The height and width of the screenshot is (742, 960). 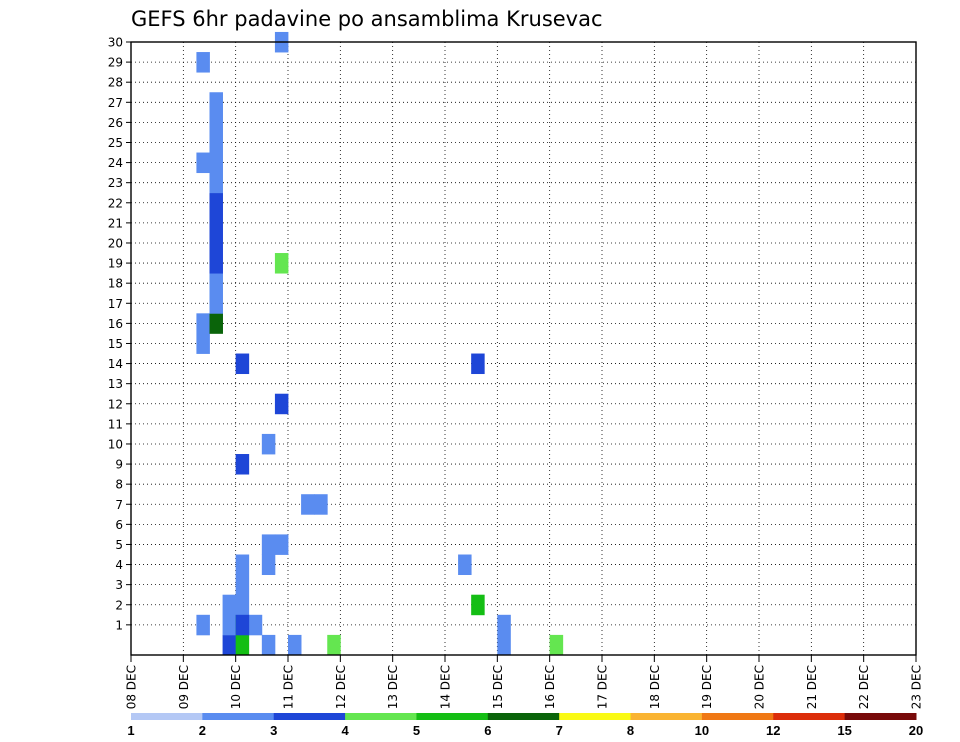 I want to click on y-tick-label: 24, so click(x=115, y=163).